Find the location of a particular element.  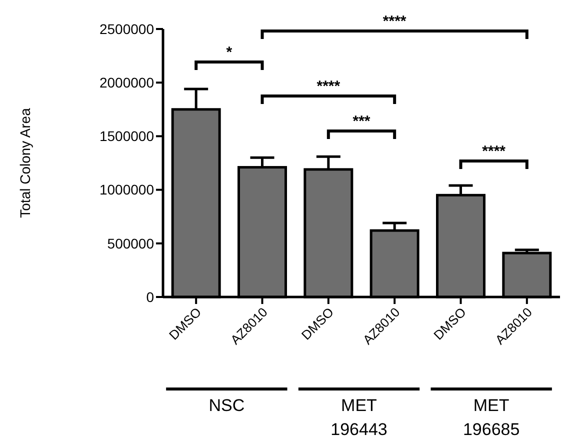

y-tick-label: 2000000 is located at coordinates (126, 82).